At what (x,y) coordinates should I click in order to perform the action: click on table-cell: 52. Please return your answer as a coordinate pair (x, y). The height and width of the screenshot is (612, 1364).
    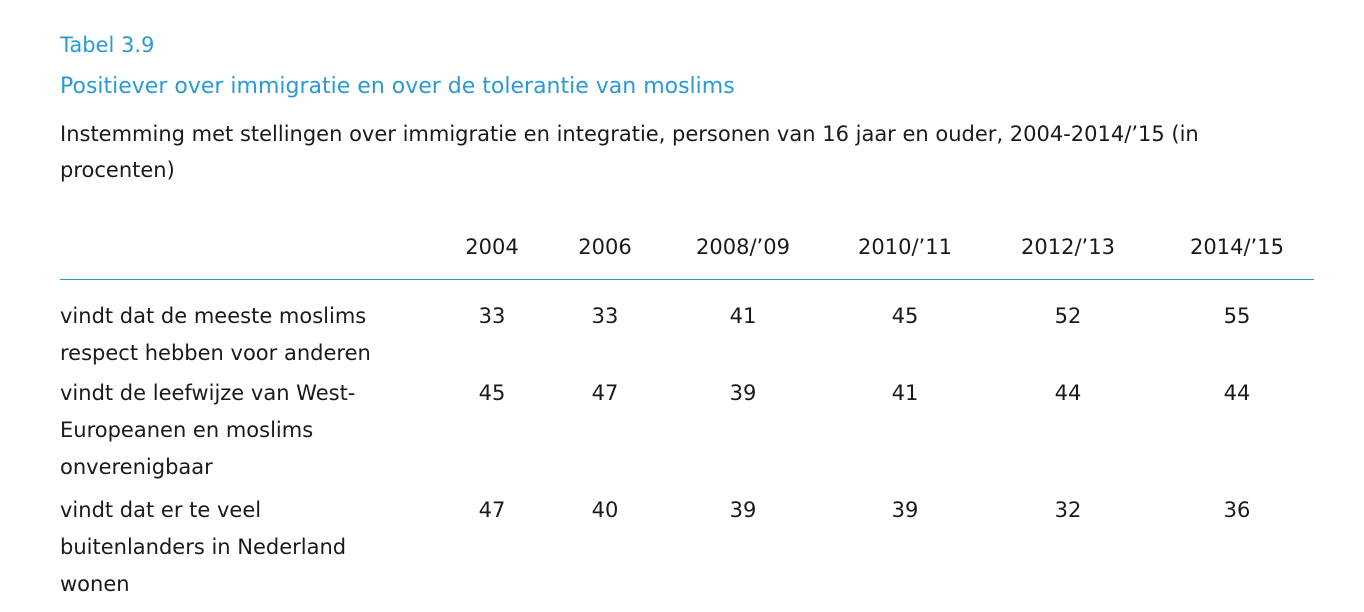
    Looking at the image, I should click on (1068, 316).